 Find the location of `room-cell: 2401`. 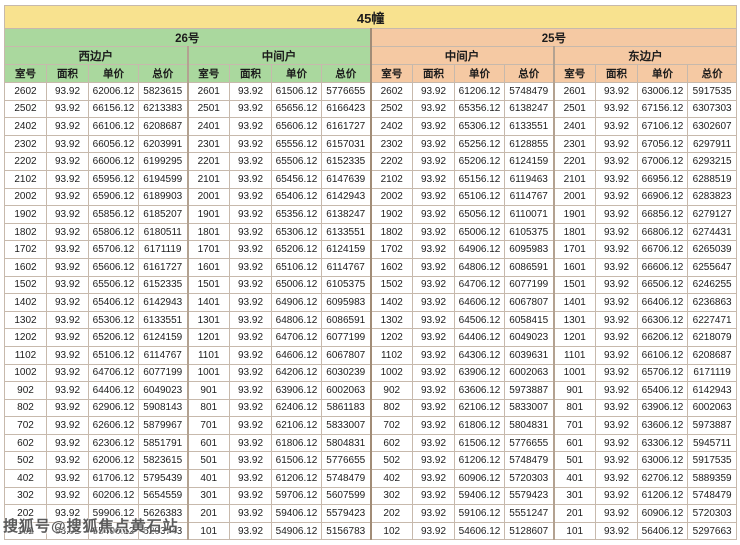

room-cell: 2401 is located at coordinates (574, 126).